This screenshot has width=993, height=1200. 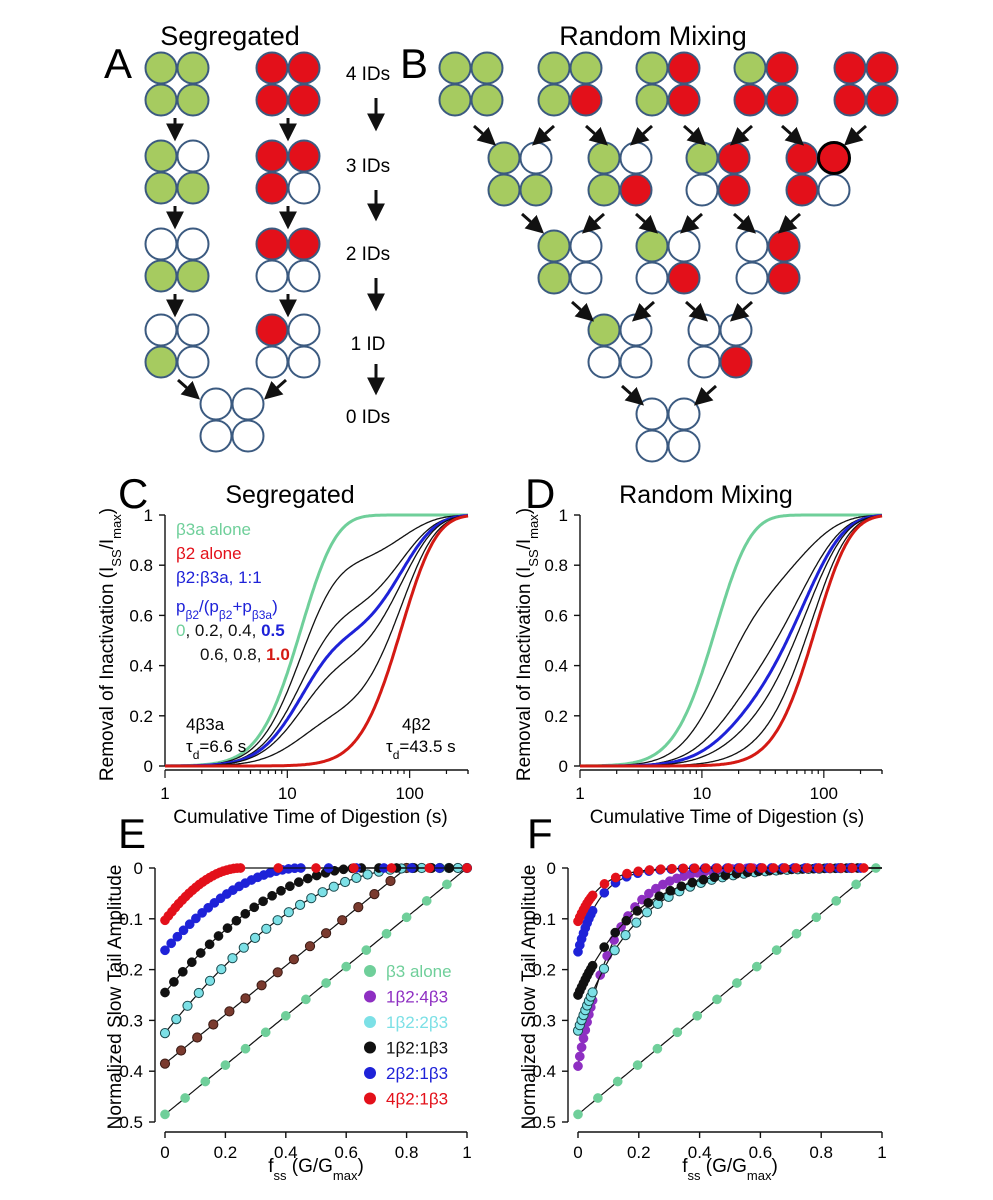 What do you see at coordinates (407, 1152) in the screenshot?
I see `x-tick-label: 0.8` at bounding box center [407, 1152].